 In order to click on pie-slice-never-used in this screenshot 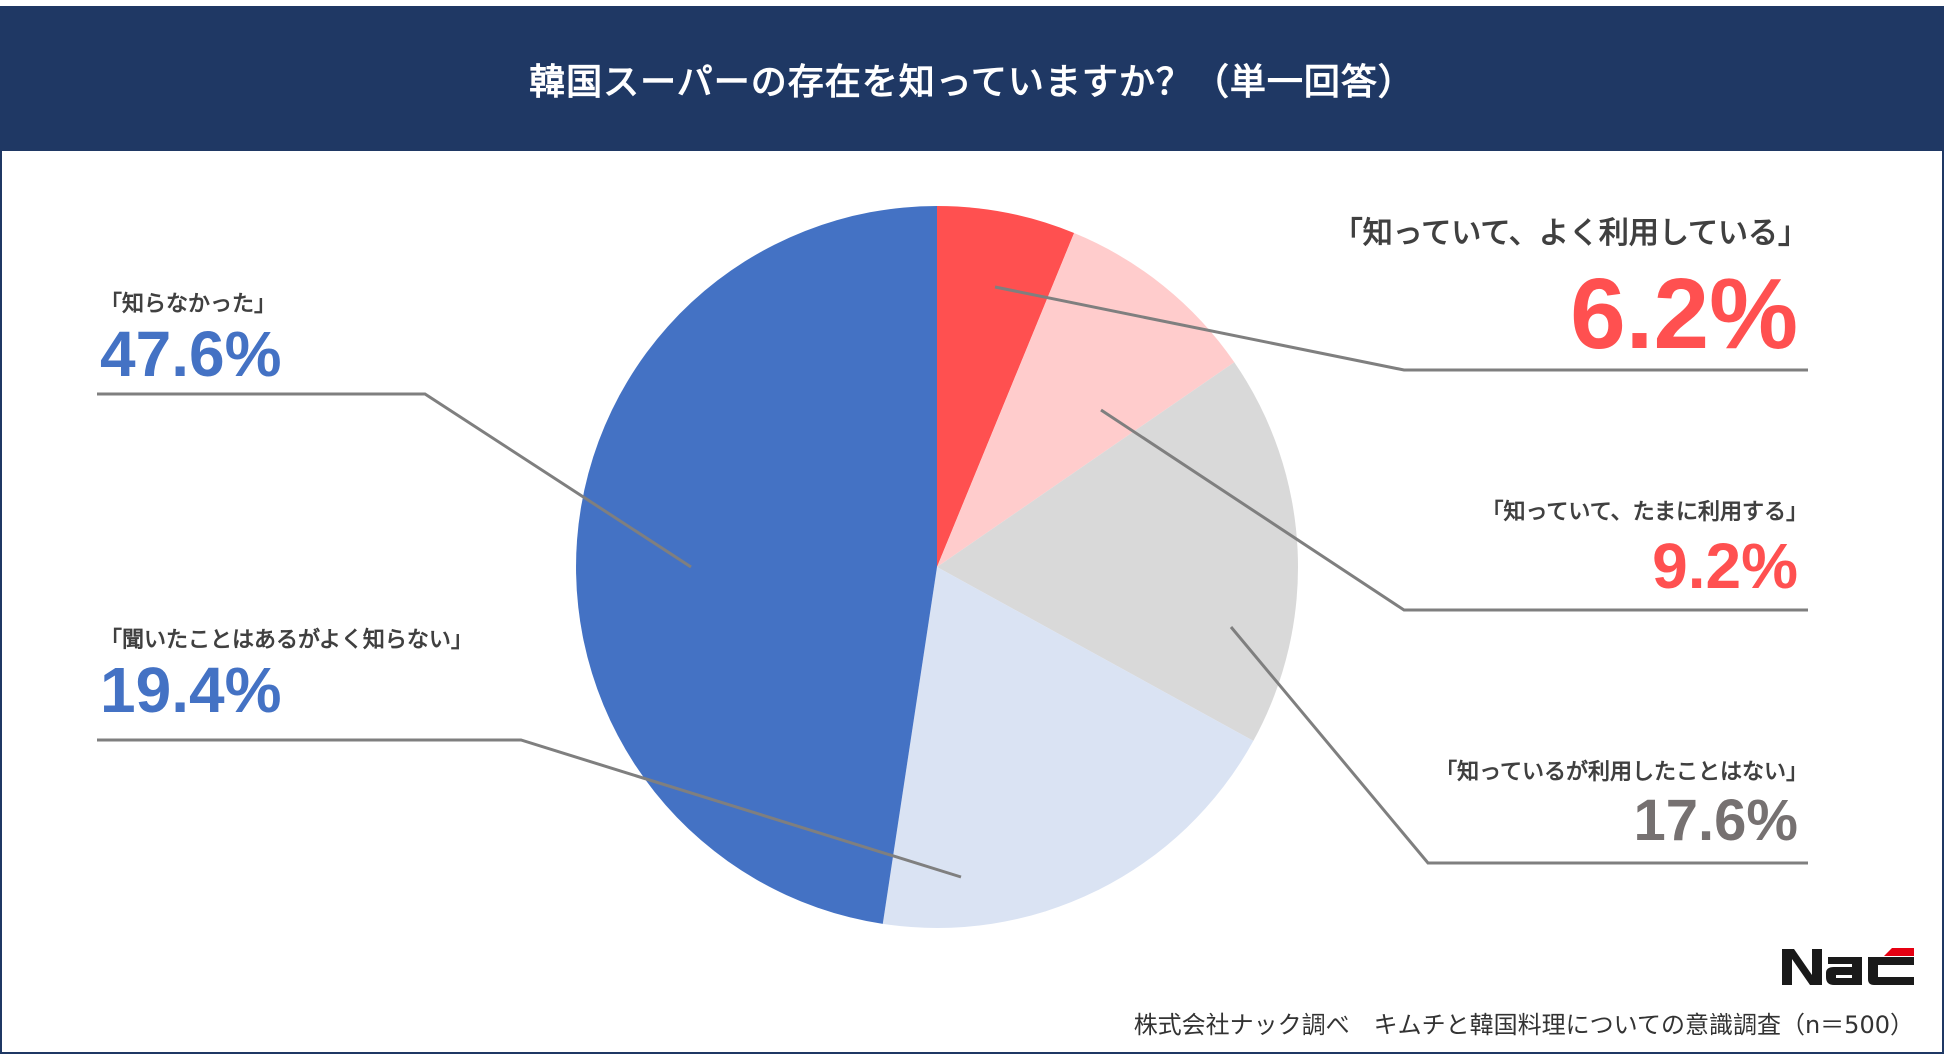, I will do `click(1118, 551)`.